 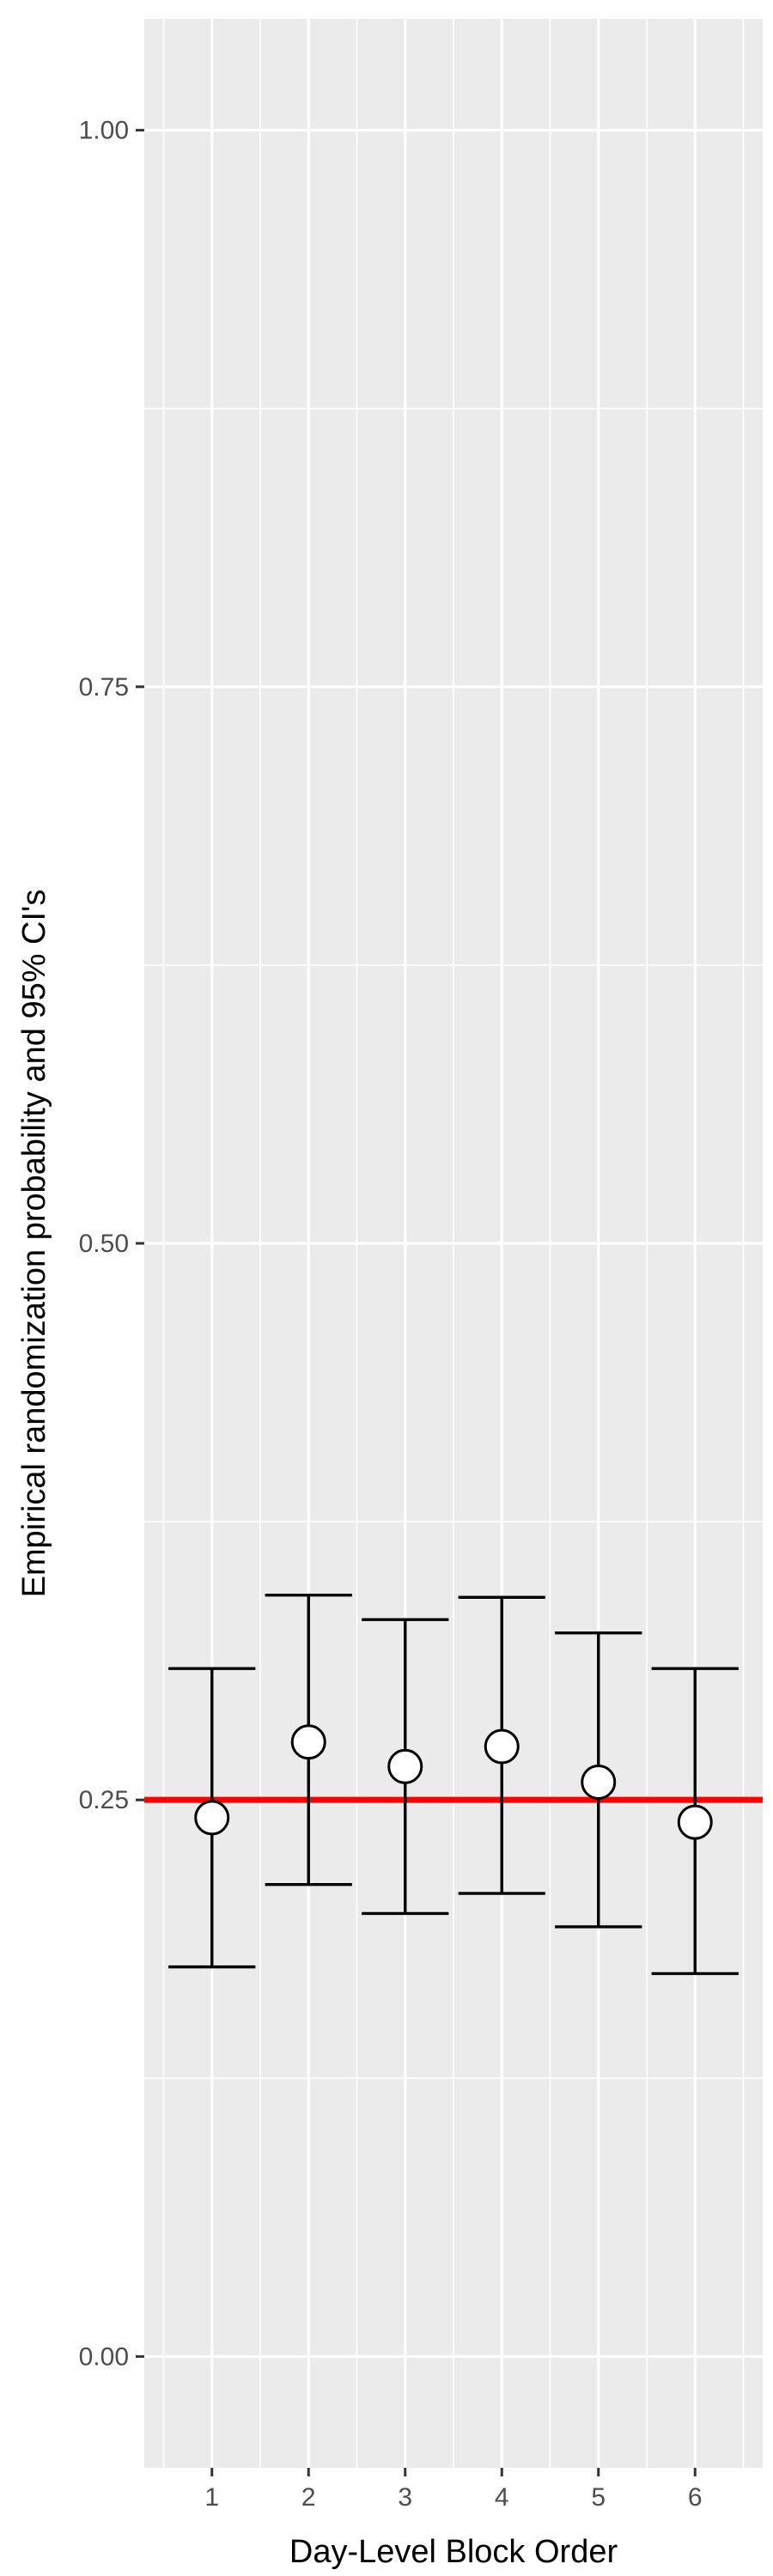 I want to click on y-tick-label: 1.00, so click(x=104, y=131).